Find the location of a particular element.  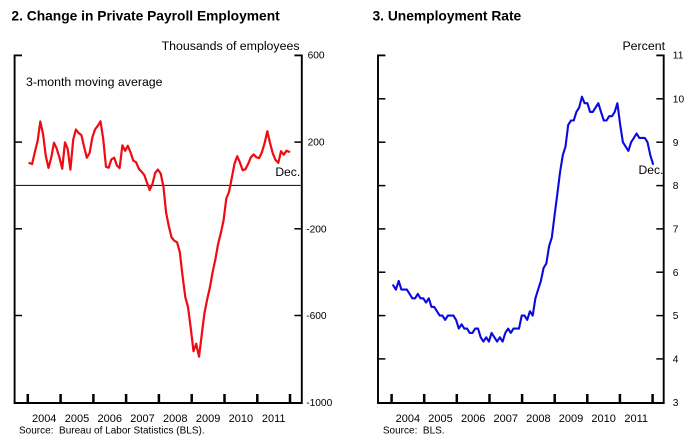

svg-text: Source: BLS. is located at coordinates (414, 430).